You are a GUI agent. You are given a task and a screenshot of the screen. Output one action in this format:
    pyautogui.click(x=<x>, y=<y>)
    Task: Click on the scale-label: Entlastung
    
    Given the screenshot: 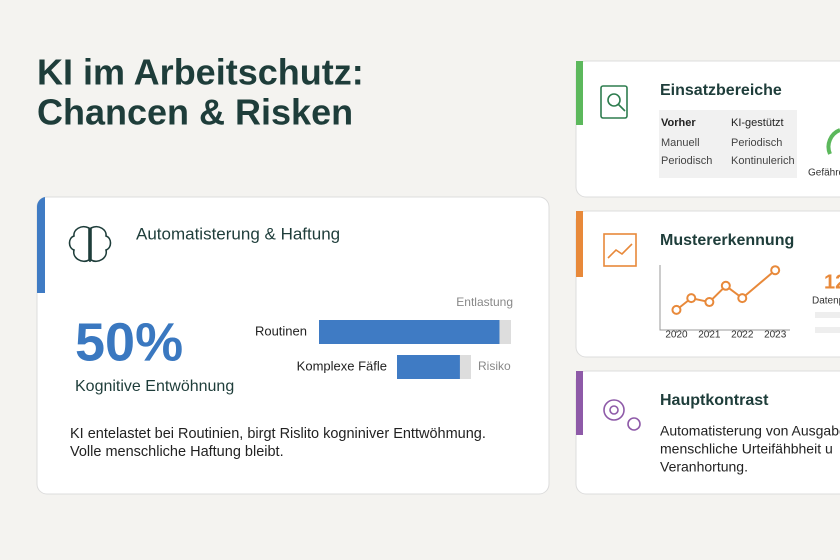 What is the action you would take?
    pyautogui.click(x=484, y=302)
    